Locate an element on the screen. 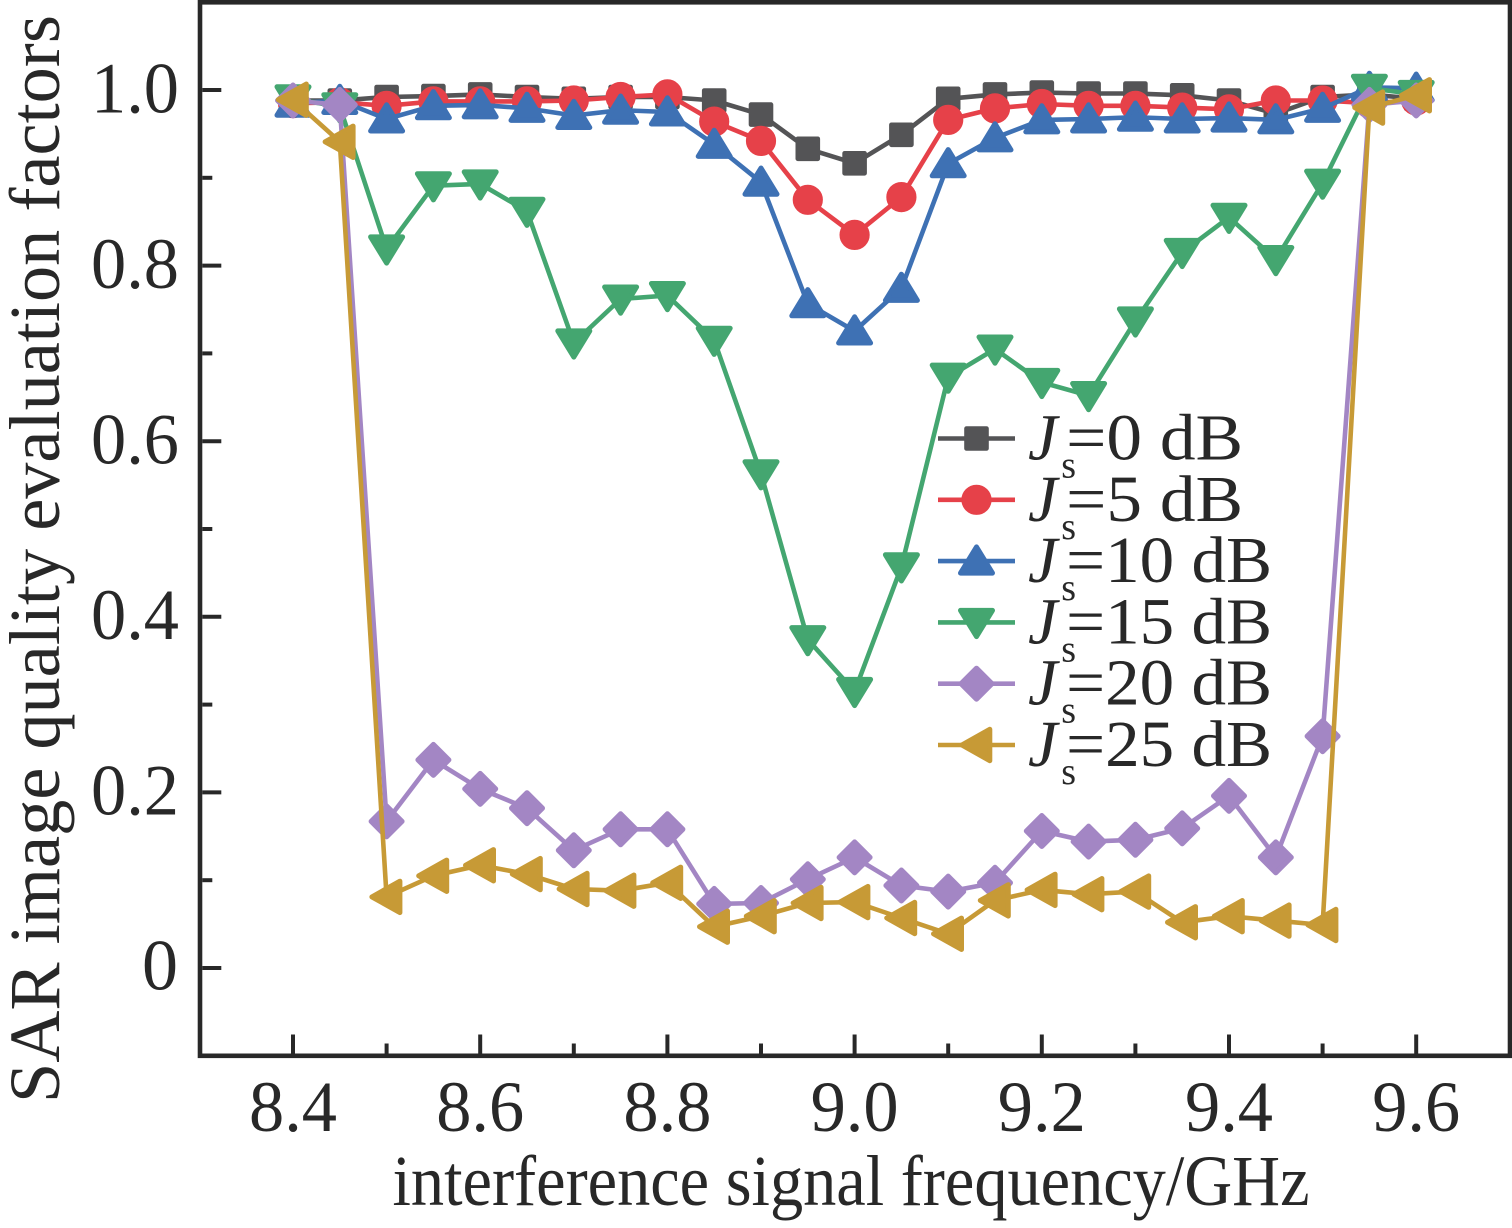 The width and height of the screenshot is (1512, 1228). svg-text: 8.6 is located at coordinates (480, 1107).